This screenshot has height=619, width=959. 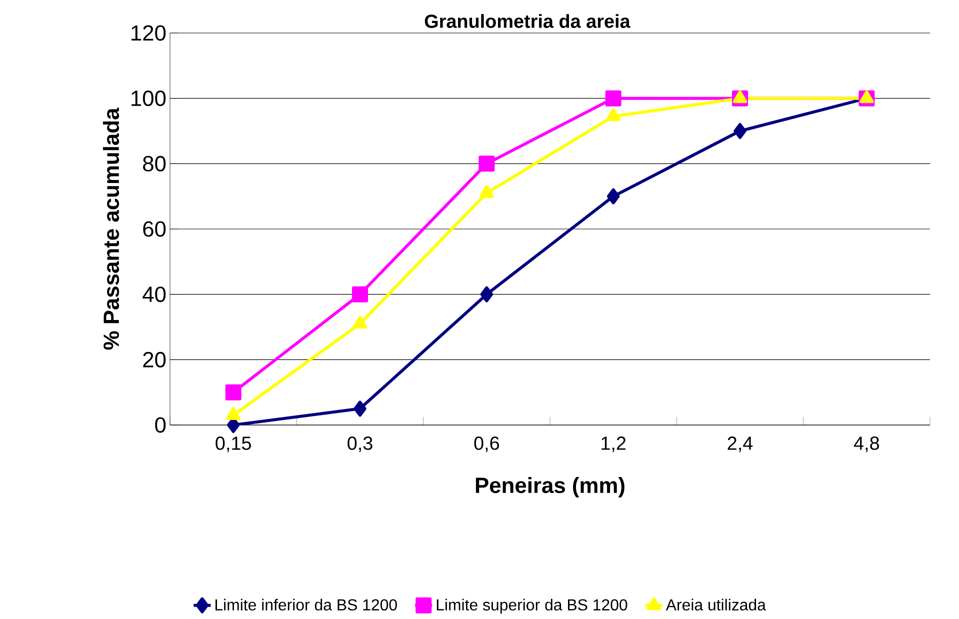 What do you see at coordinates (149, 33) in the screenshot?
I see `y-tick-label: 120` at bounding box center [149, 33].